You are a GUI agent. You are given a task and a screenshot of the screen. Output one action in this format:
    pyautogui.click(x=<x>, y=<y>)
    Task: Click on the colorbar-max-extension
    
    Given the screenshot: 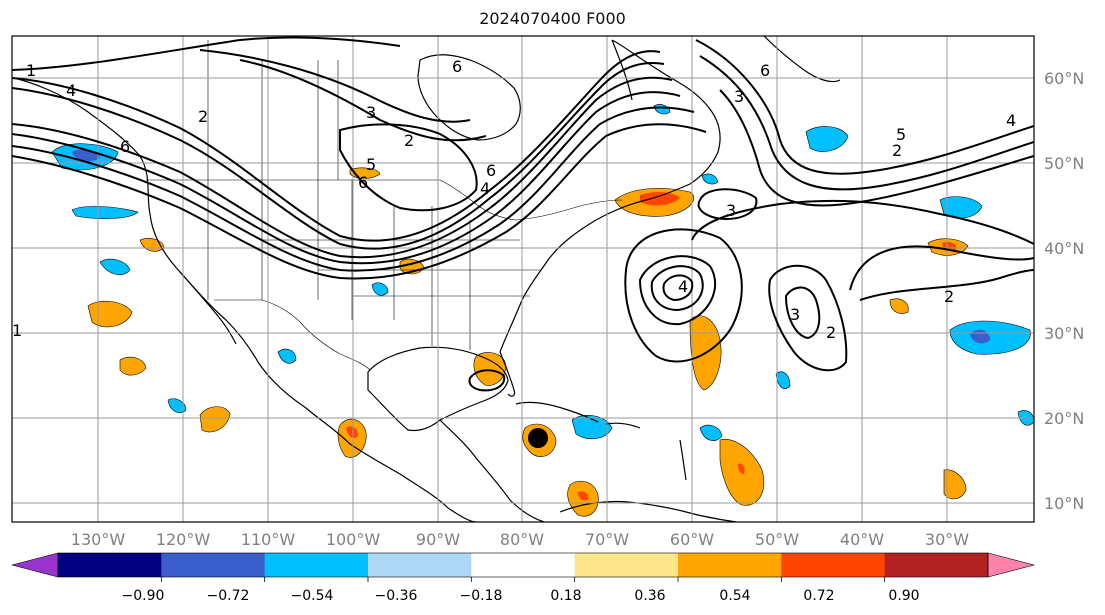 What is the action you would take?
    pyautogui.click(x=1011, y=565)
    